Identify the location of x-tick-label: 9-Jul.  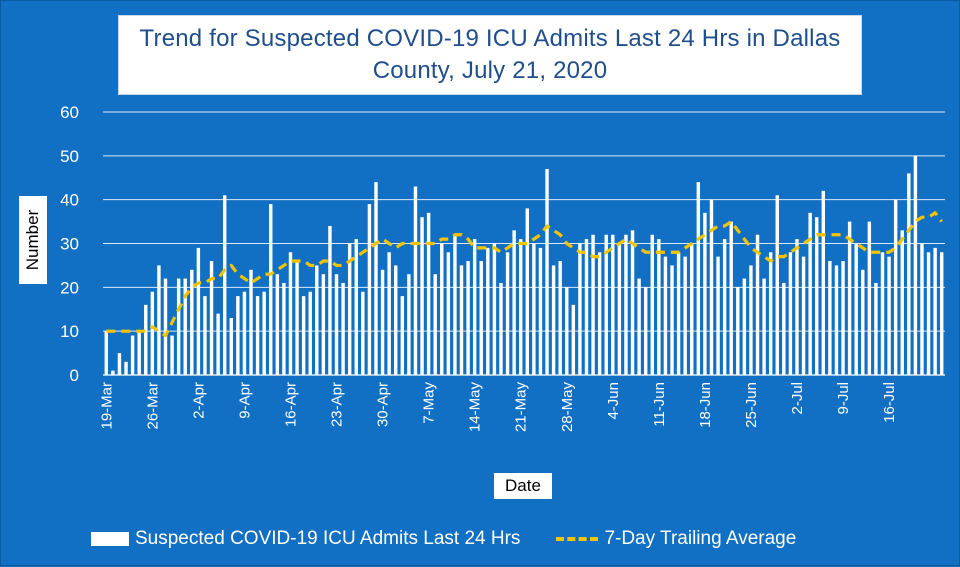
(843, 398).